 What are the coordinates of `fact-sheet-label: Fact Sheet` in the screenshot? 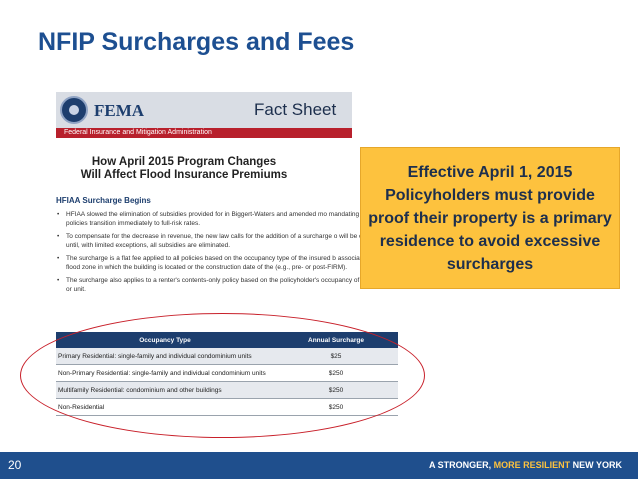 It's located at (295, 109).